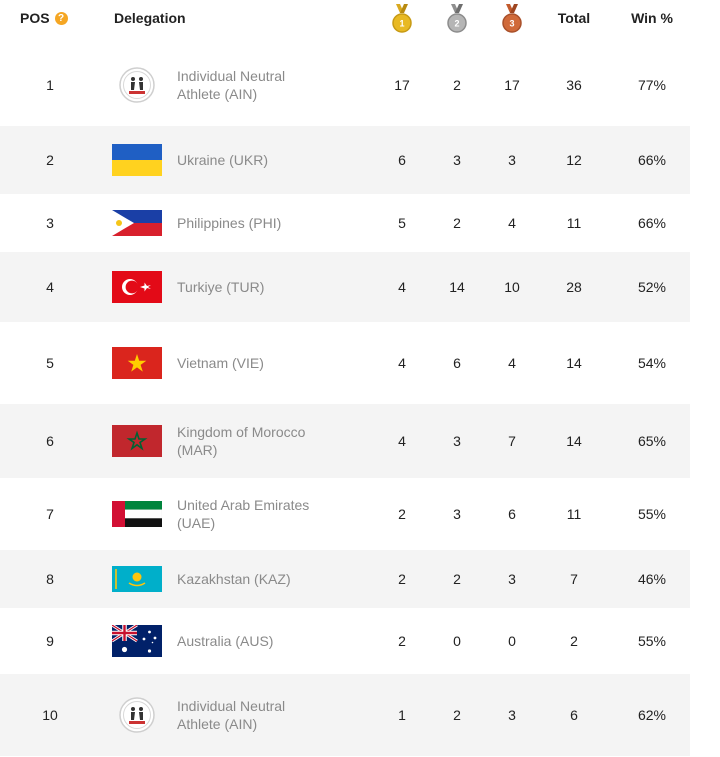 Image resolution: width=720 pixels, height=757 pixels. Describe the element at coordinates (574, 715) in the screenshot. I see `total-count: 6` at that location.